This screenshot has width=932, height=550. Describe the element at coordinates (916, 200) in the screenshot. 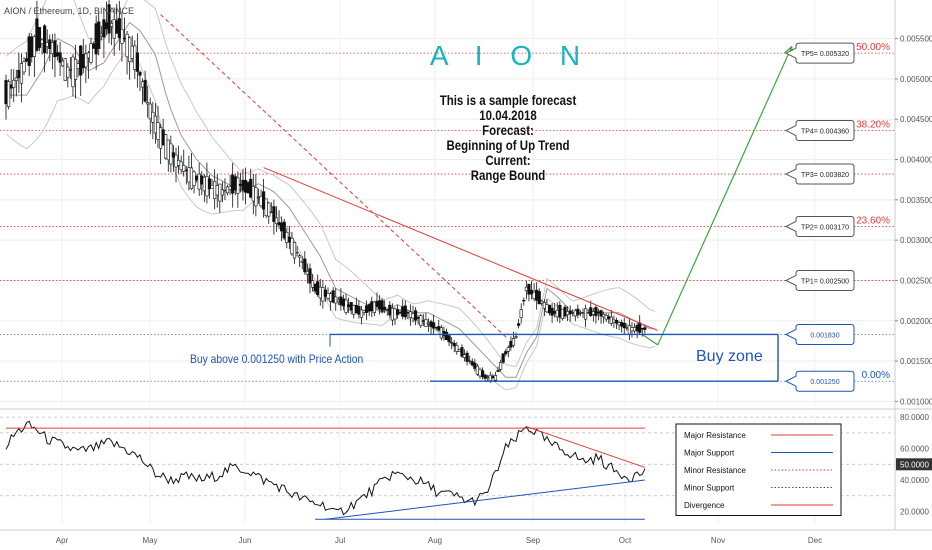

I see `price-axis-label: 0.003500` at that location.